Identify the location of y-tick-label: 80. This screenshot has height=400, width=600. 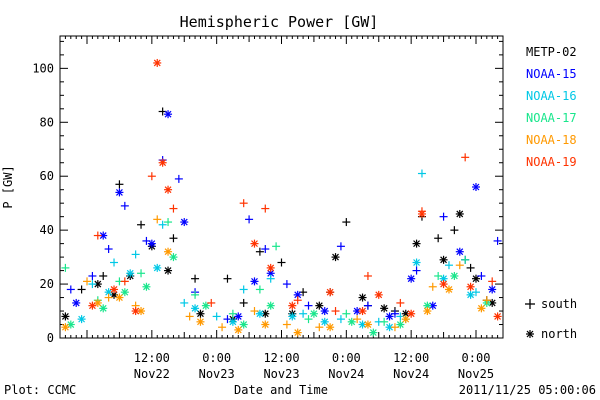
(47, 122).